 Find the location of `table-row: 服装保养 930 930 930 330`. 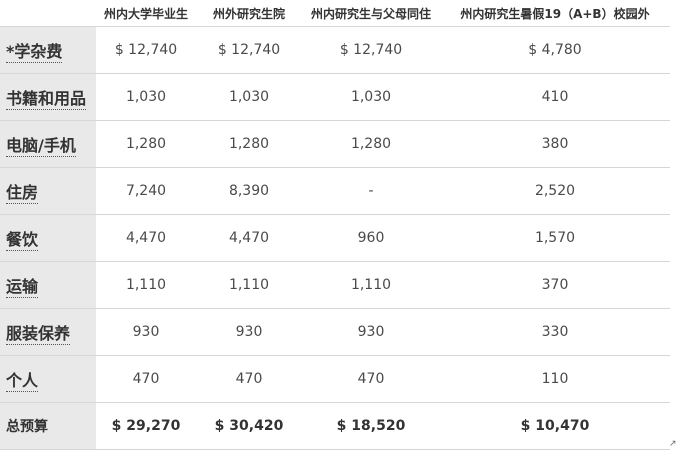

table-row: 服装保养 930 930 930 330 is located at coordinates (335, 332).